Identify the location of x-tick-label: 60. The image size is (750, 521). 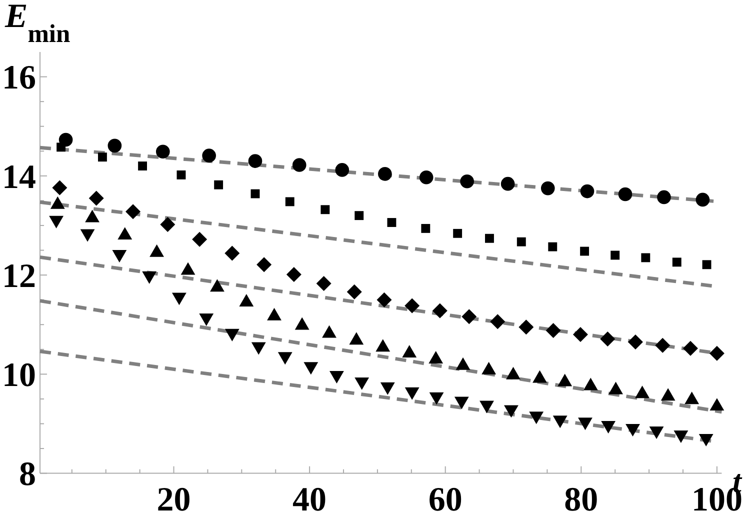
(445, 499).